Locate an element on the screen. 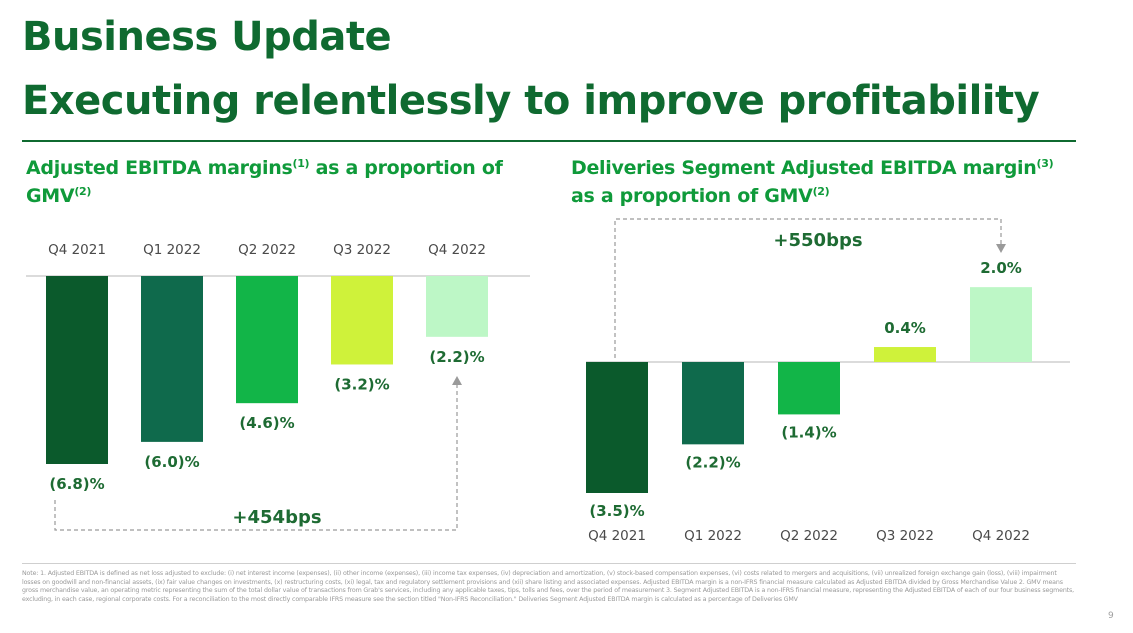 This screenshot has height=633, width=1133. right-value-label-q2-2022: (1.4)% is located at coordinates (808, 432).